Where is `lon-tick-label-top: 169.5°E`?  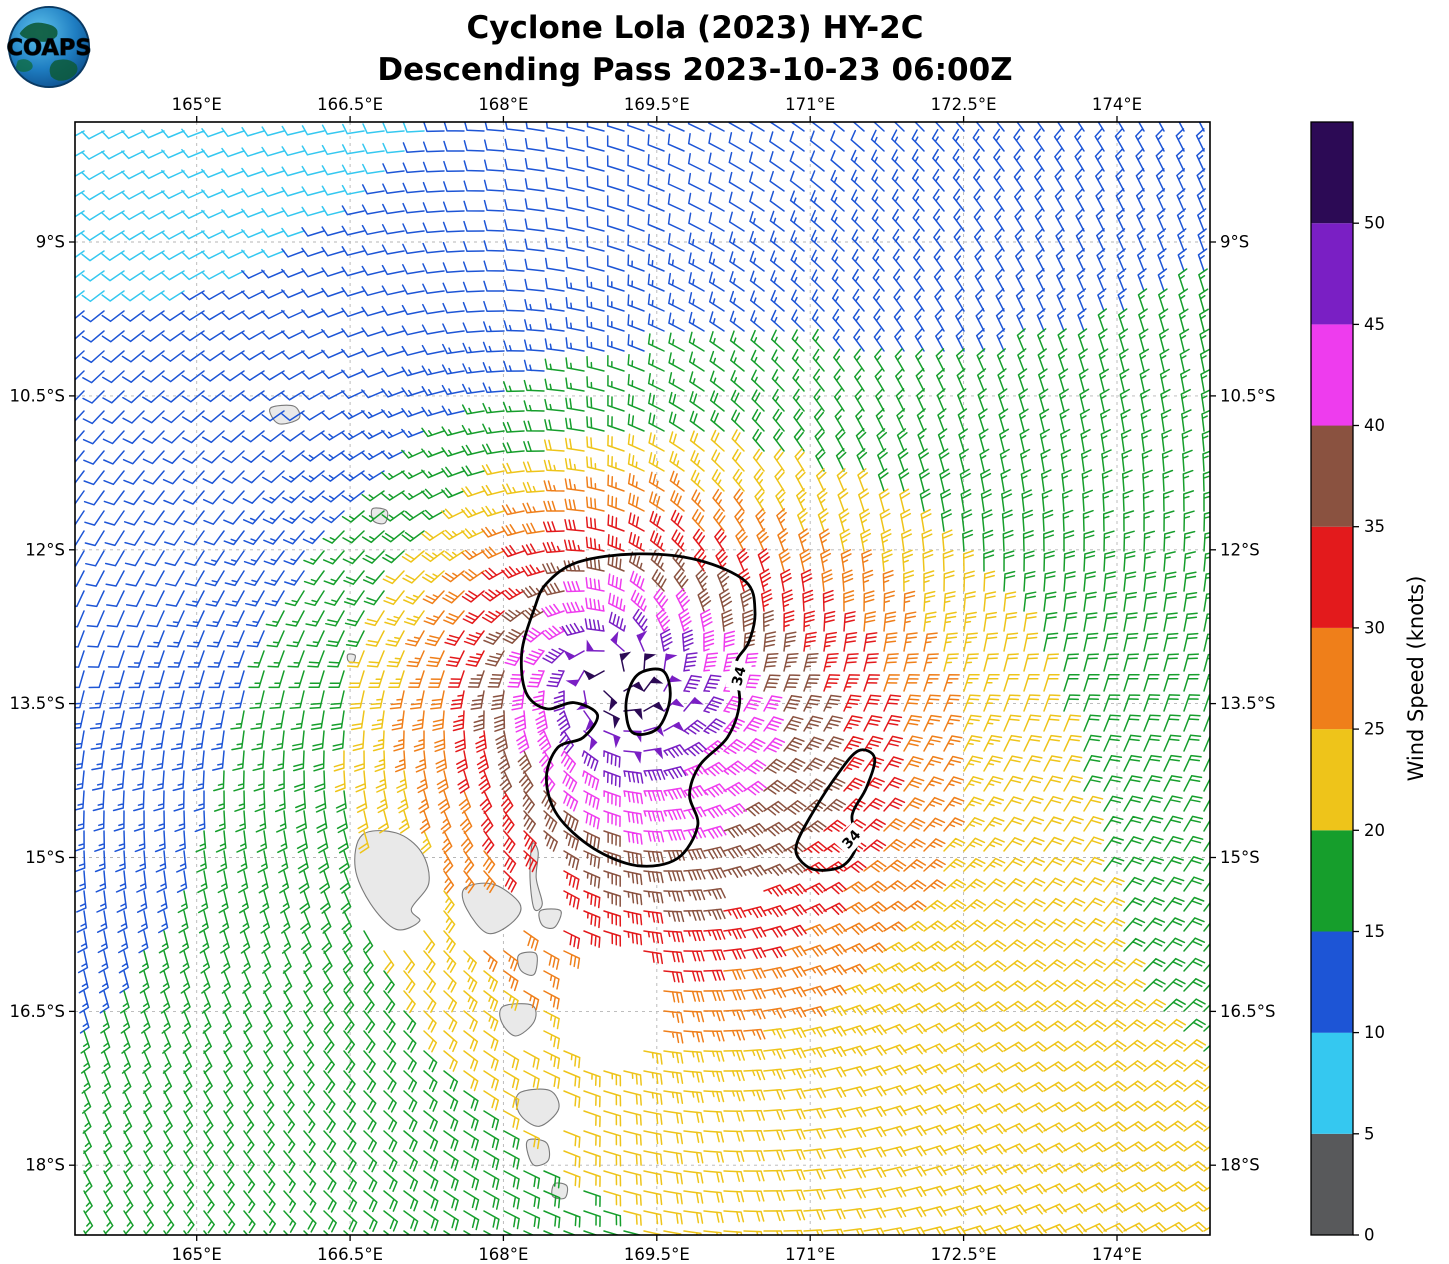
lon-tick-label-top: 169.5°E is located at coordinates (657, 104).